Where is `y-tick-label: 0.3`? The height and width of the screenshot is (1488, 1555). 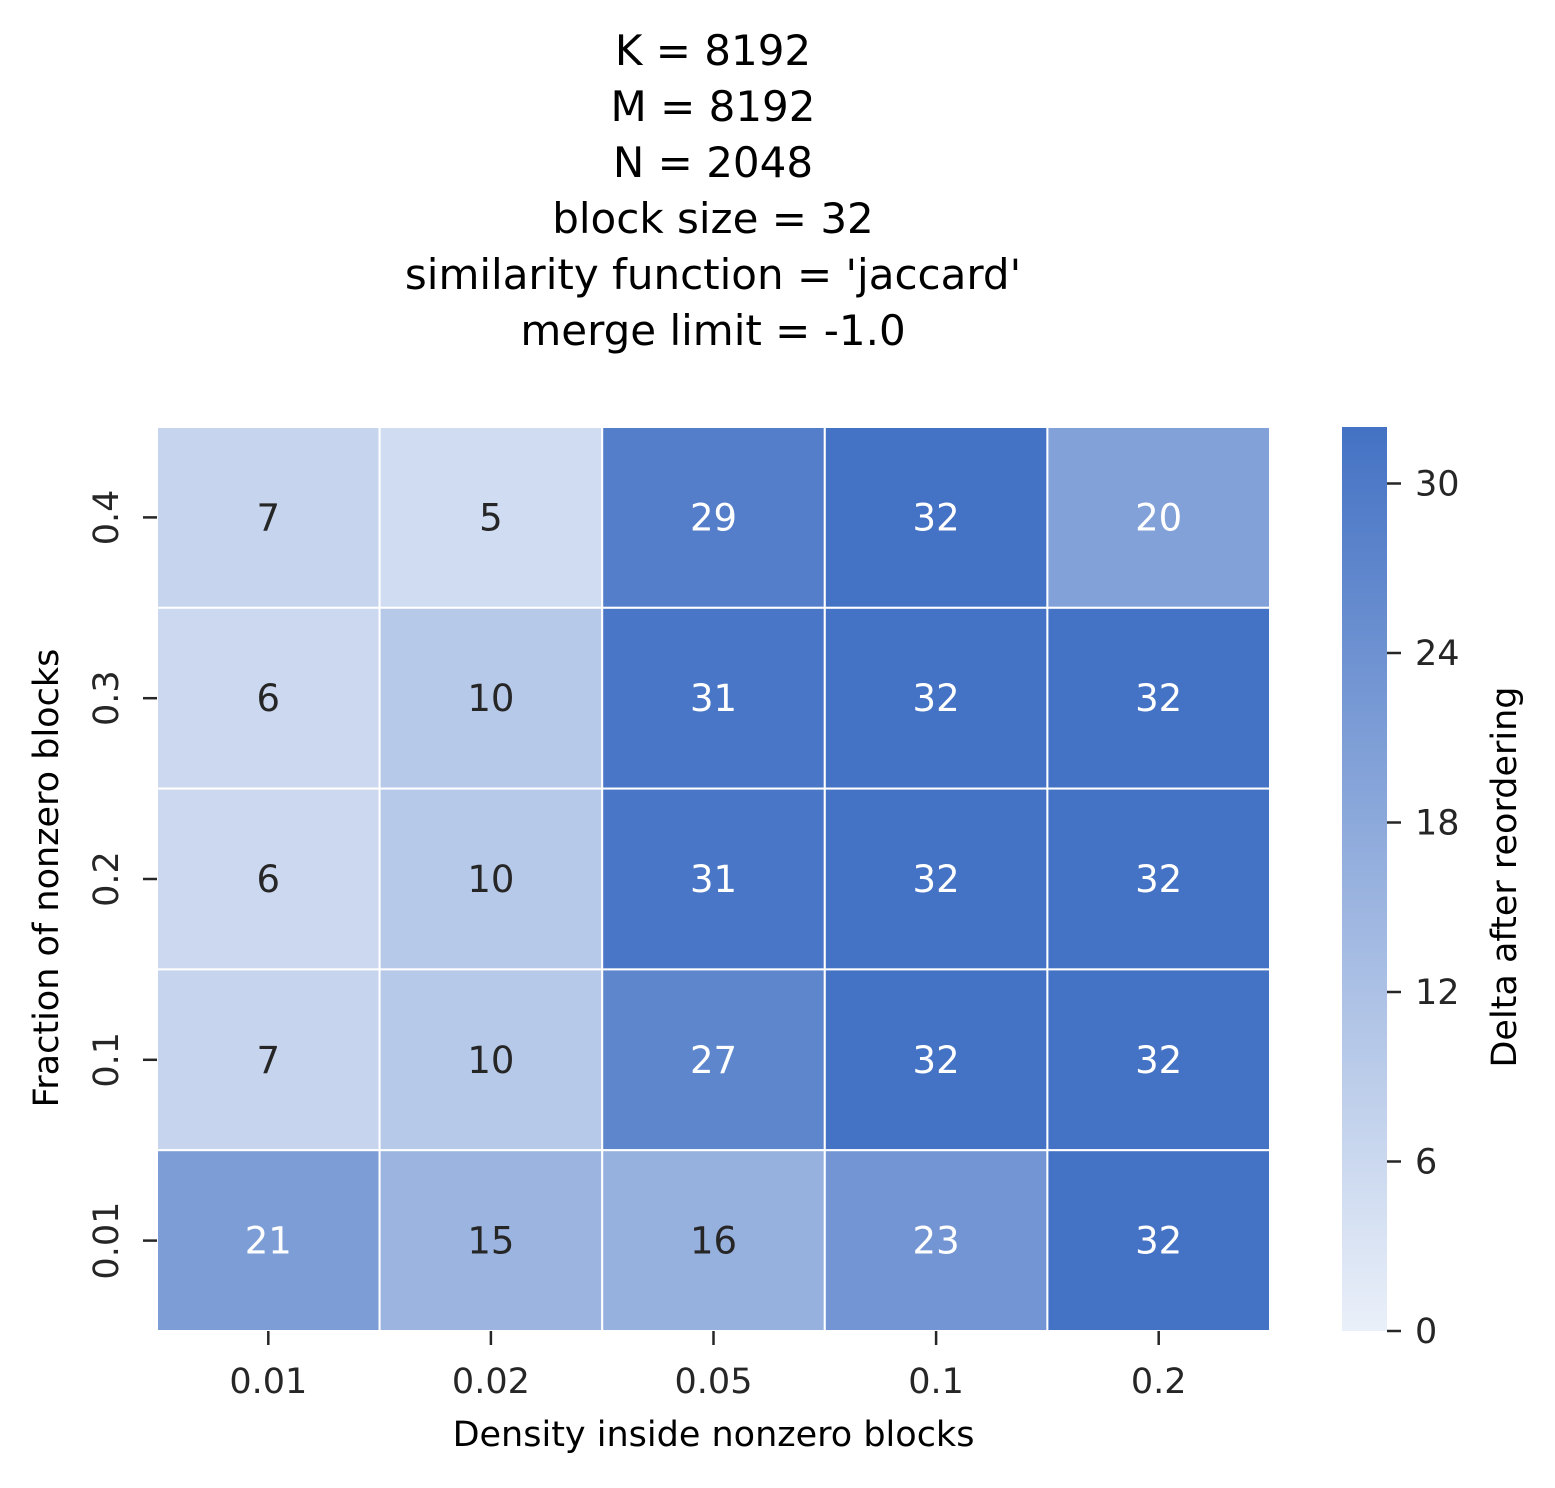
y-tick-label: 0.3 is located at coordinates (107, 698).